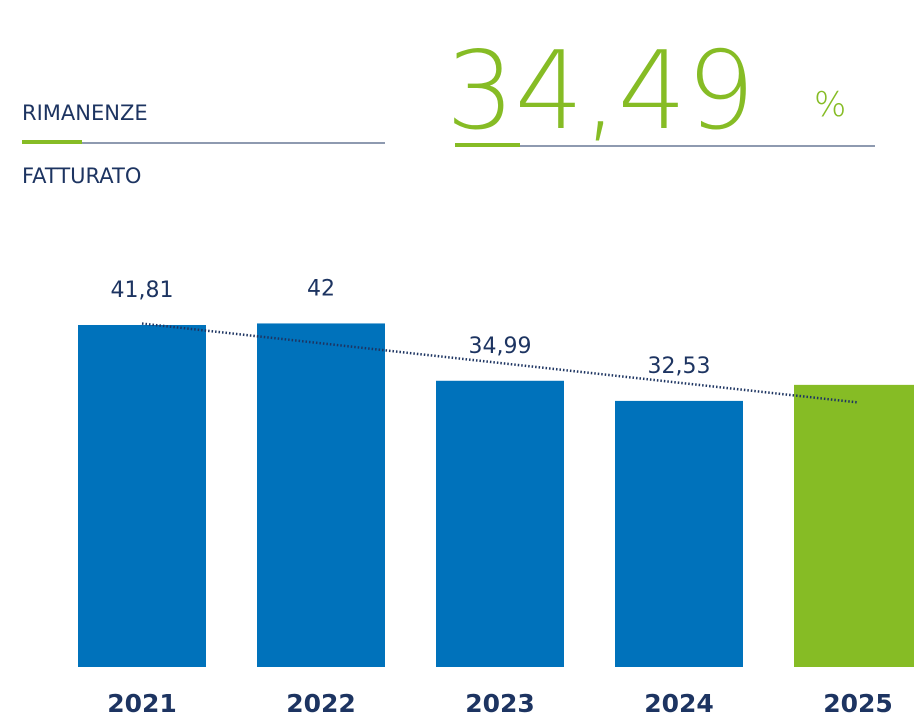 This screenshot has height=722, width=914. What do you see at coordinates (52, 142) in the screenshot?
I see `fraction-accent` at bounding box center [52, 142].